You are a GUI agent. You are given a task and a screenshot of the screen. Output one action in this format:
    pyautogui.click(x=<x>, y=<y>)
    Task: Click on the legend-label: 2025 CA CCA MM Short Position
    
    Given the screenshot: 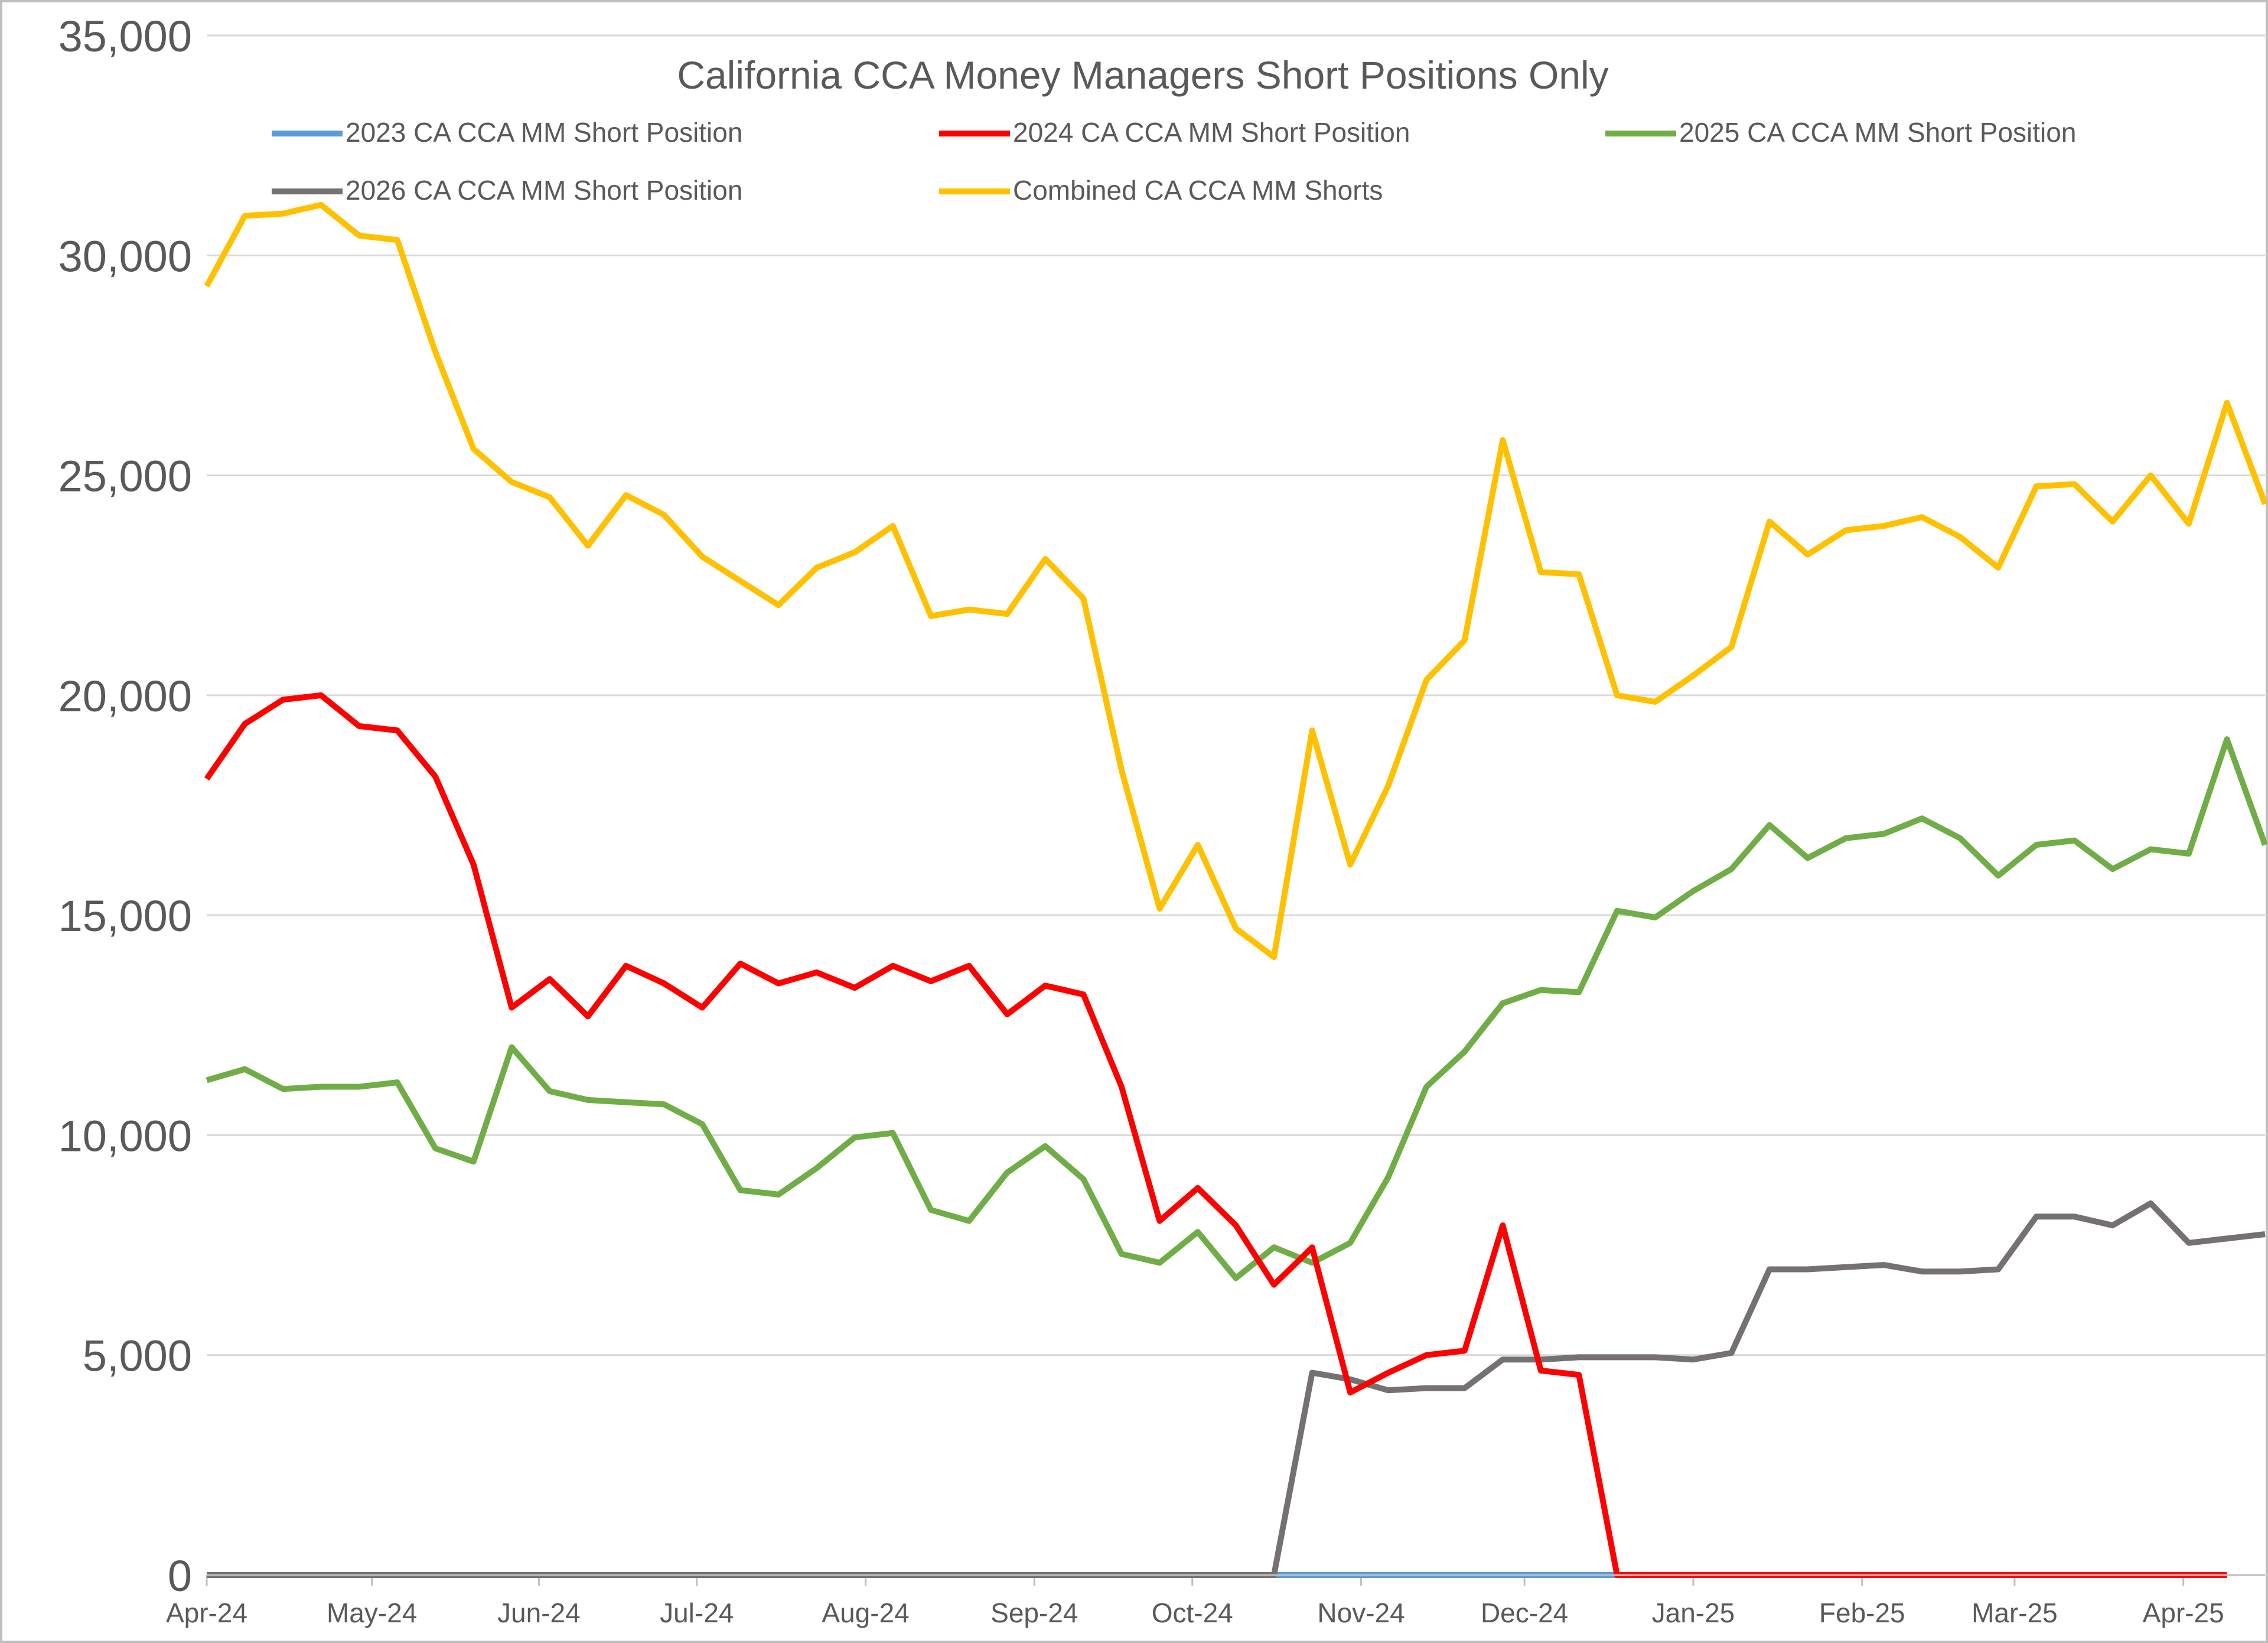 What is the action you would take?
    pyautogui.click(x=1877, y=132)
    